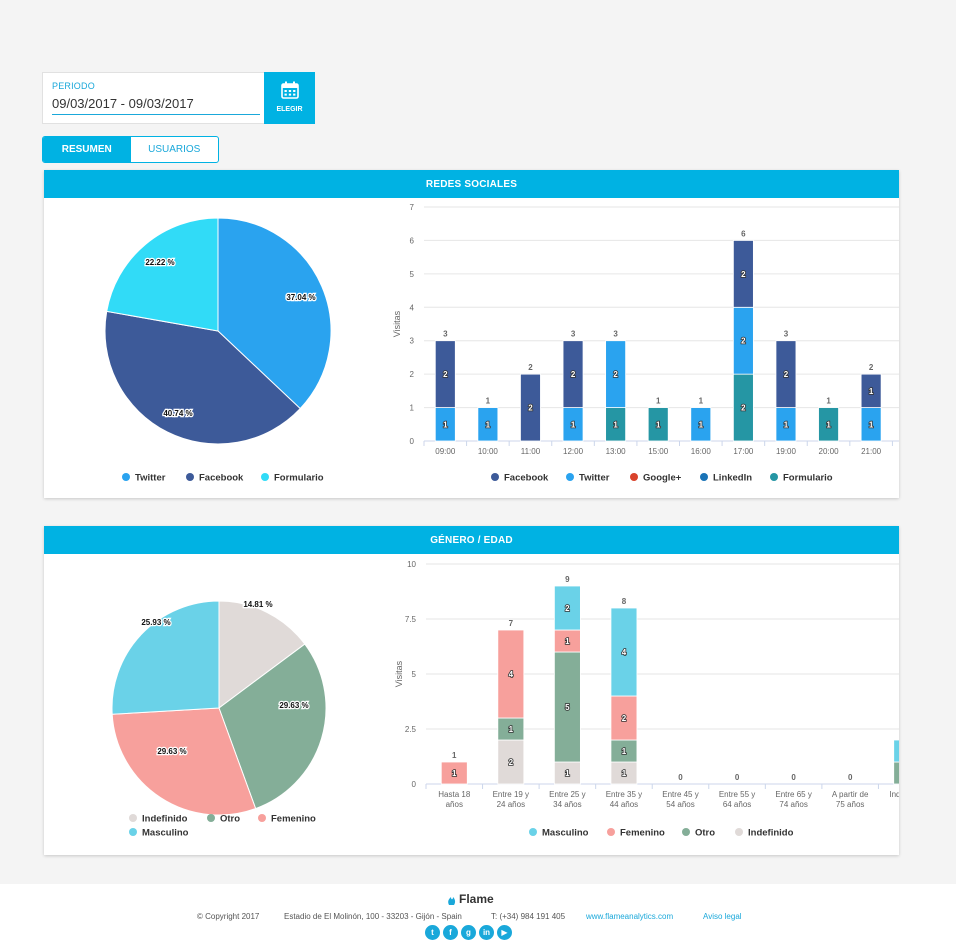 The height and width of the screenshot is (945, 956). I want to click on pie-slice-otro, so click(272, 726).